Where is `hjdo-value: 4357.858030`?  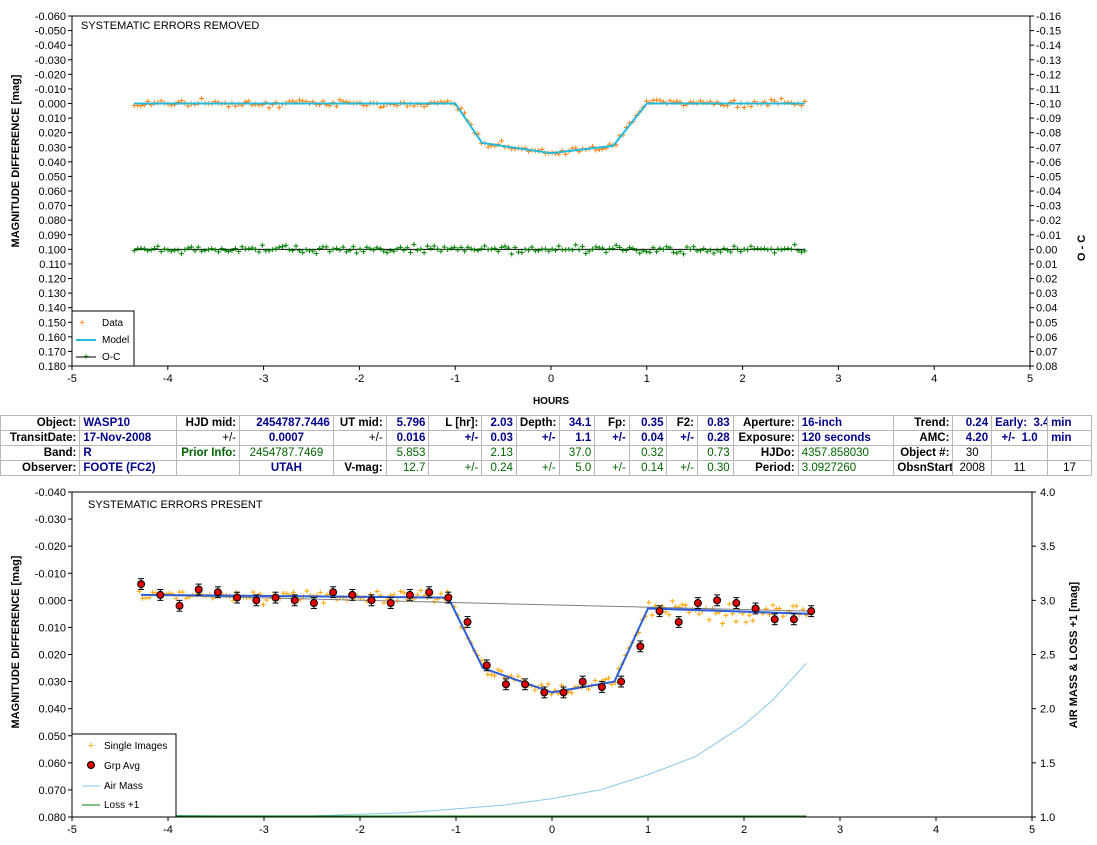
hjdo-value: 4357.858030 is located at coordinates (846, 453).